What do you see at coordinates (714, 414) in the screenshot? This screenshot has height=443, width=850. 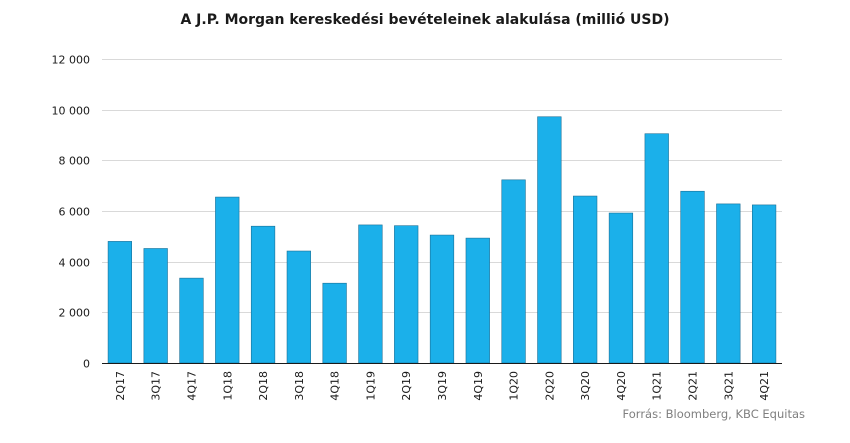 I see `source-note: Forrás: Bloomberg, KBC Equitas` at bounding box center [714, 414].